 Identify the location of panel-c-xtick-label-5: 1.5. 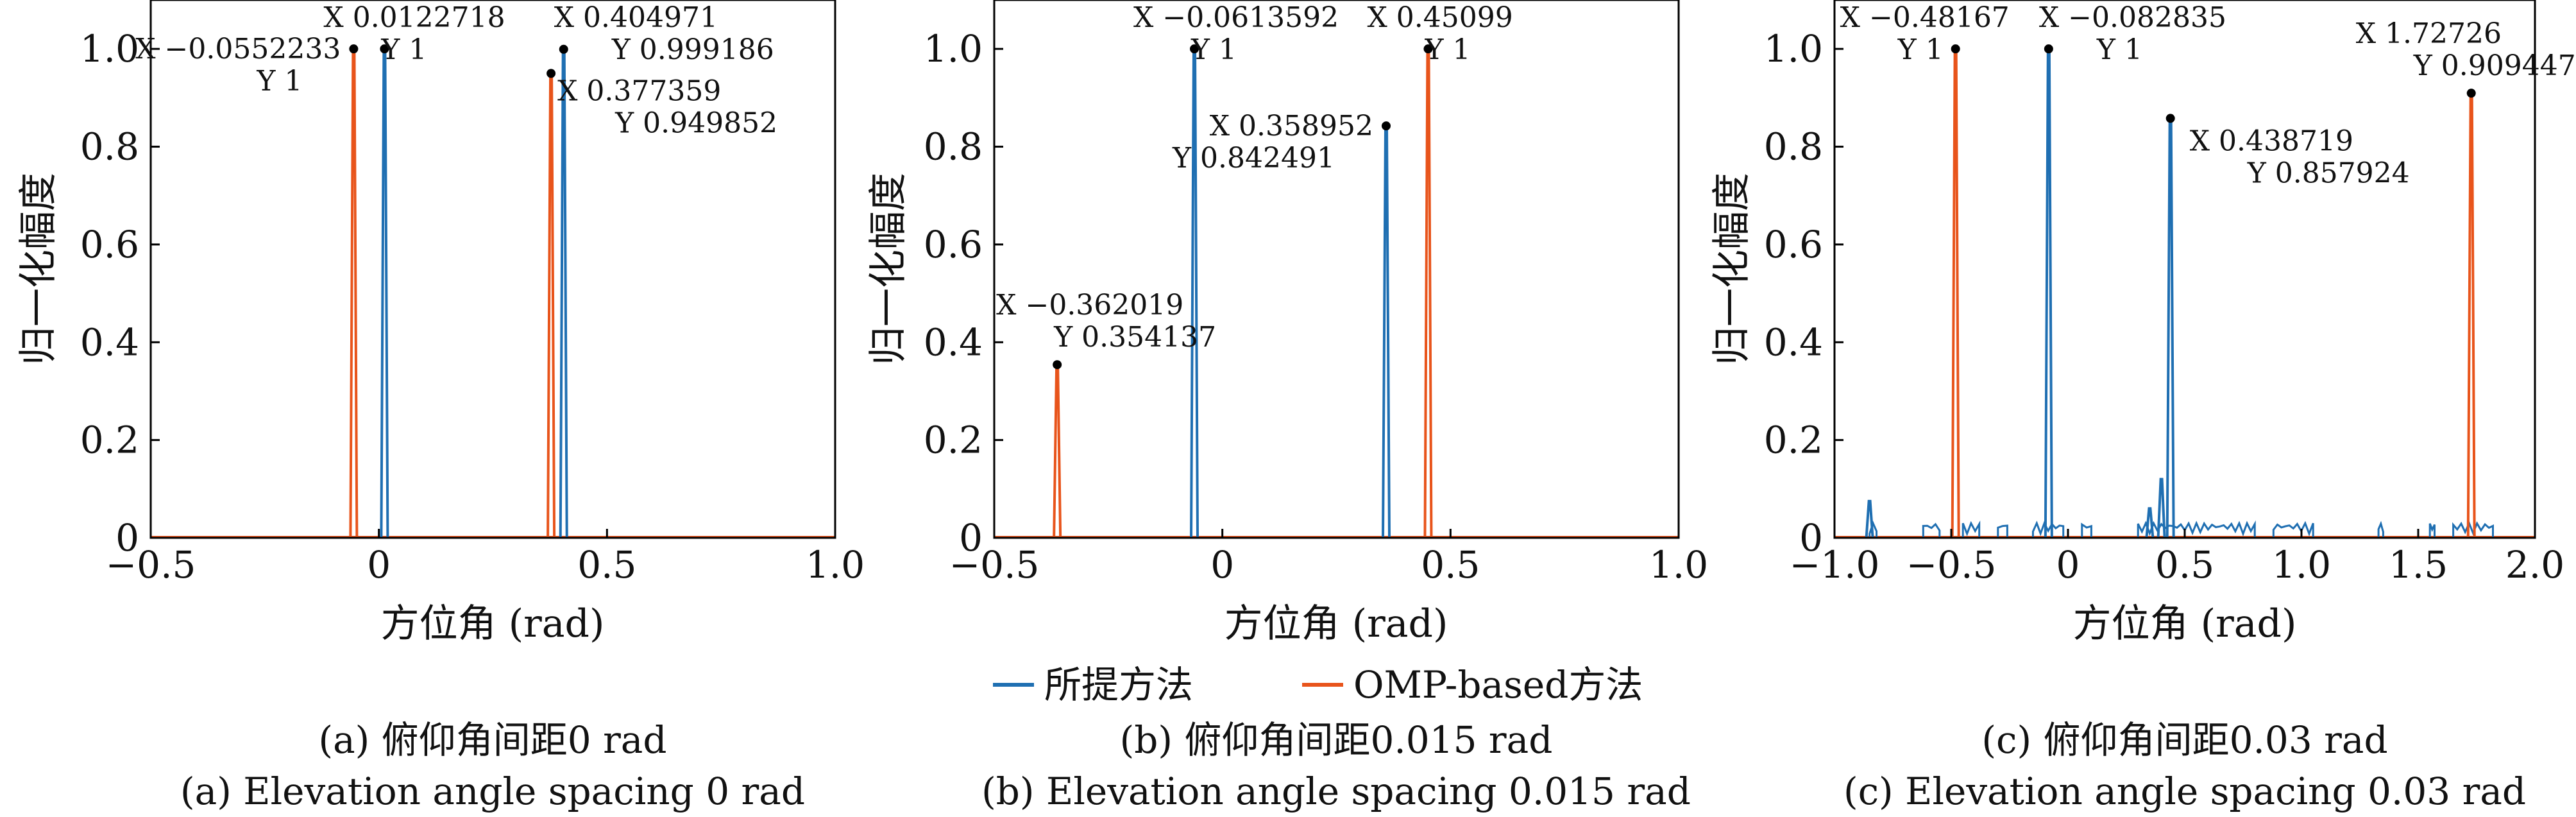
(2418, 565).